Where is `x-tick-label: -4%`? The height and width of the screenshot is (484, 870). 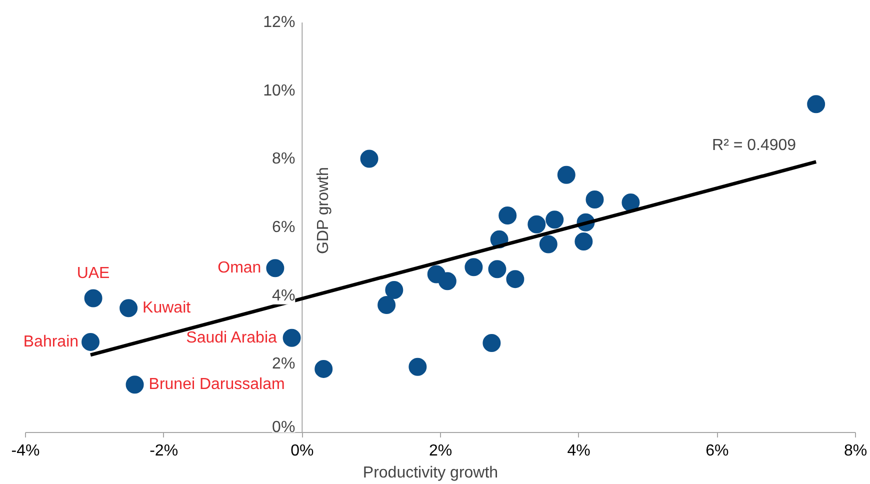
x-tick-label: -4% is located at coordinates (25, 451).